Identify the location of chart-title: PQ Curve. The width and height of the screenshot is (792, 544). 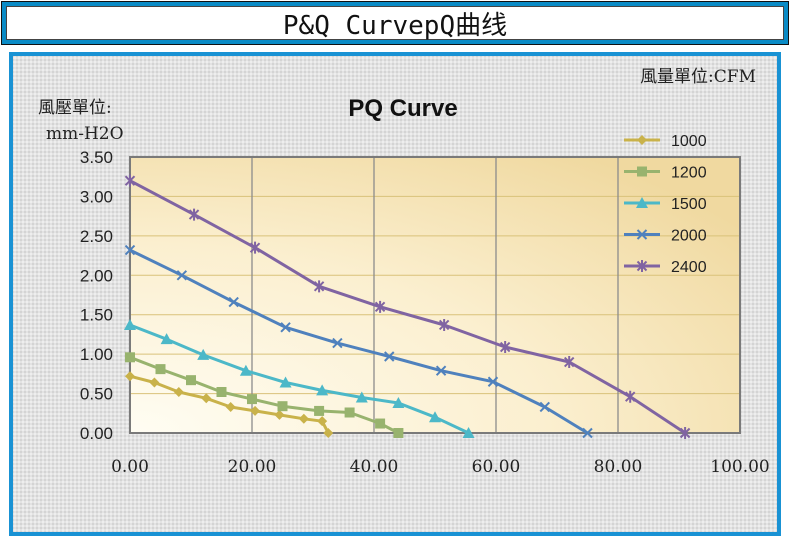
(402, 108).